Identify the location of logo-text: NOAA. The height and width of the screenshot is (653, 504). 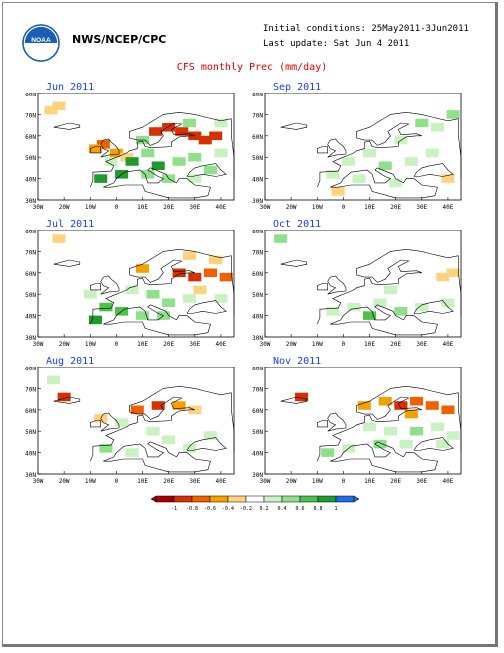
(41, 40).